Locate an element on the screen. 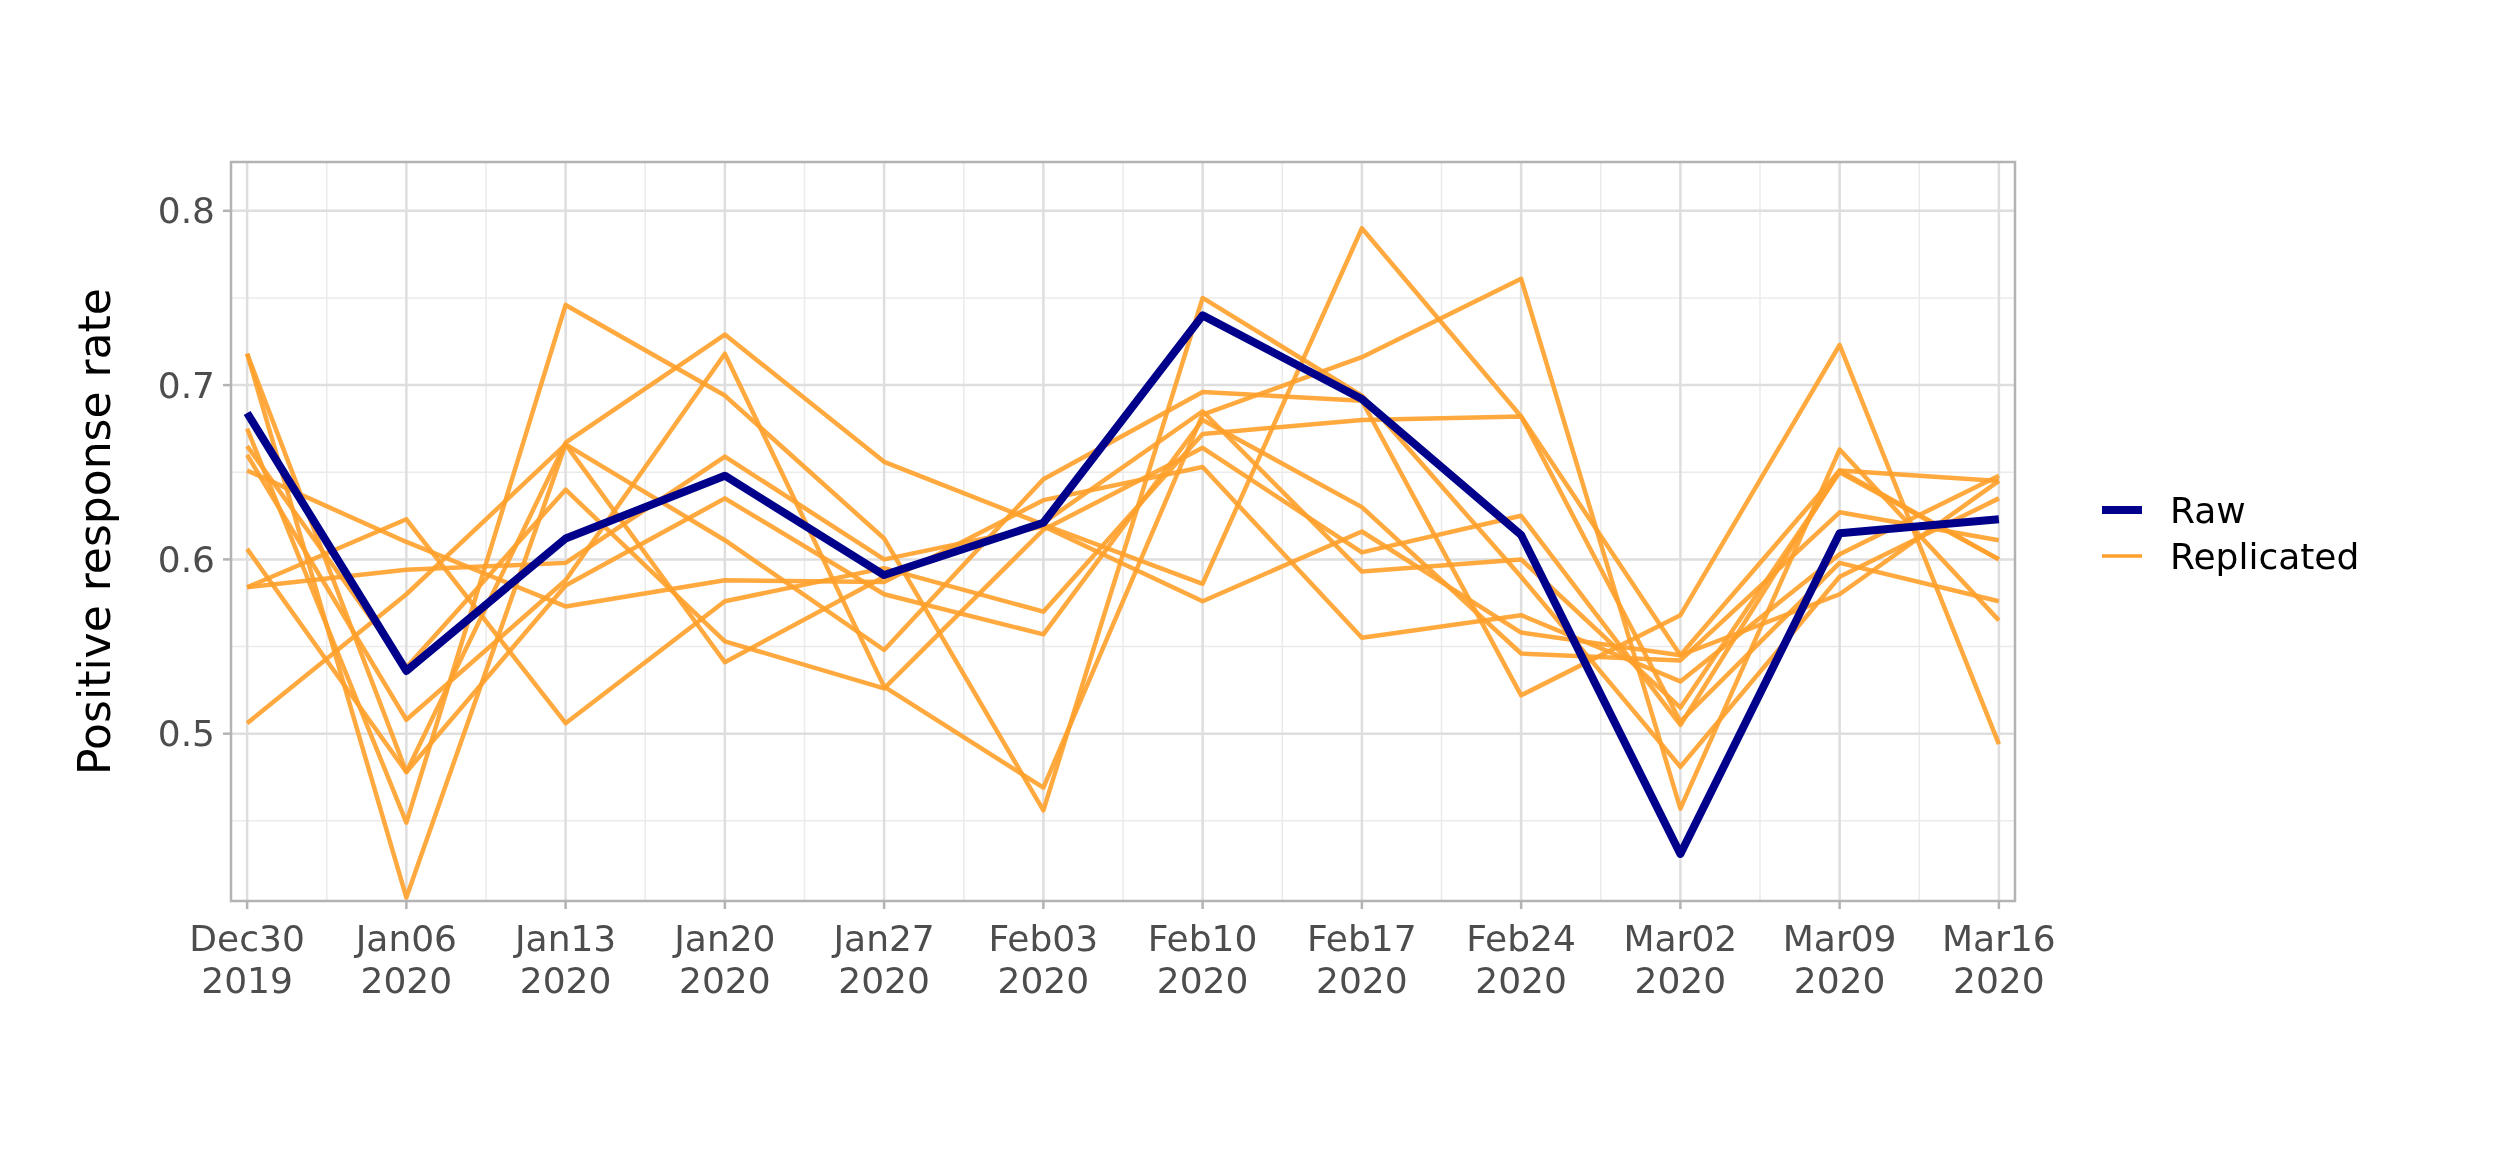  y-tick-label: 0.7 is located at coordinates (186, 385).